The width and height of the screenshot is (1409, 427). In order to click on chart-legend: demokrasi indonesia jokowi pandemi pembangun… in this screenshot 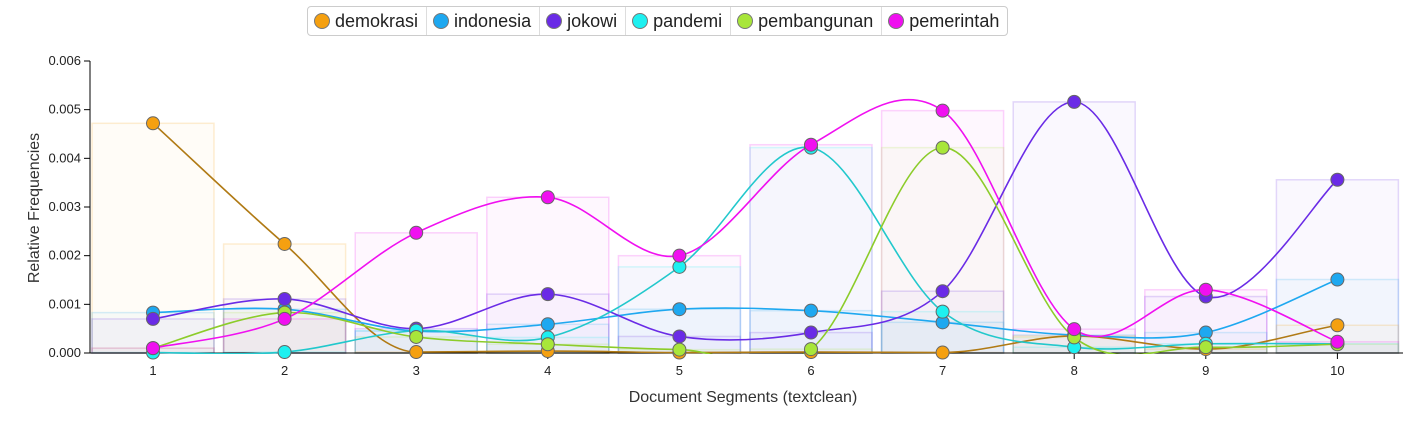, I will do `click(658, 21)`.